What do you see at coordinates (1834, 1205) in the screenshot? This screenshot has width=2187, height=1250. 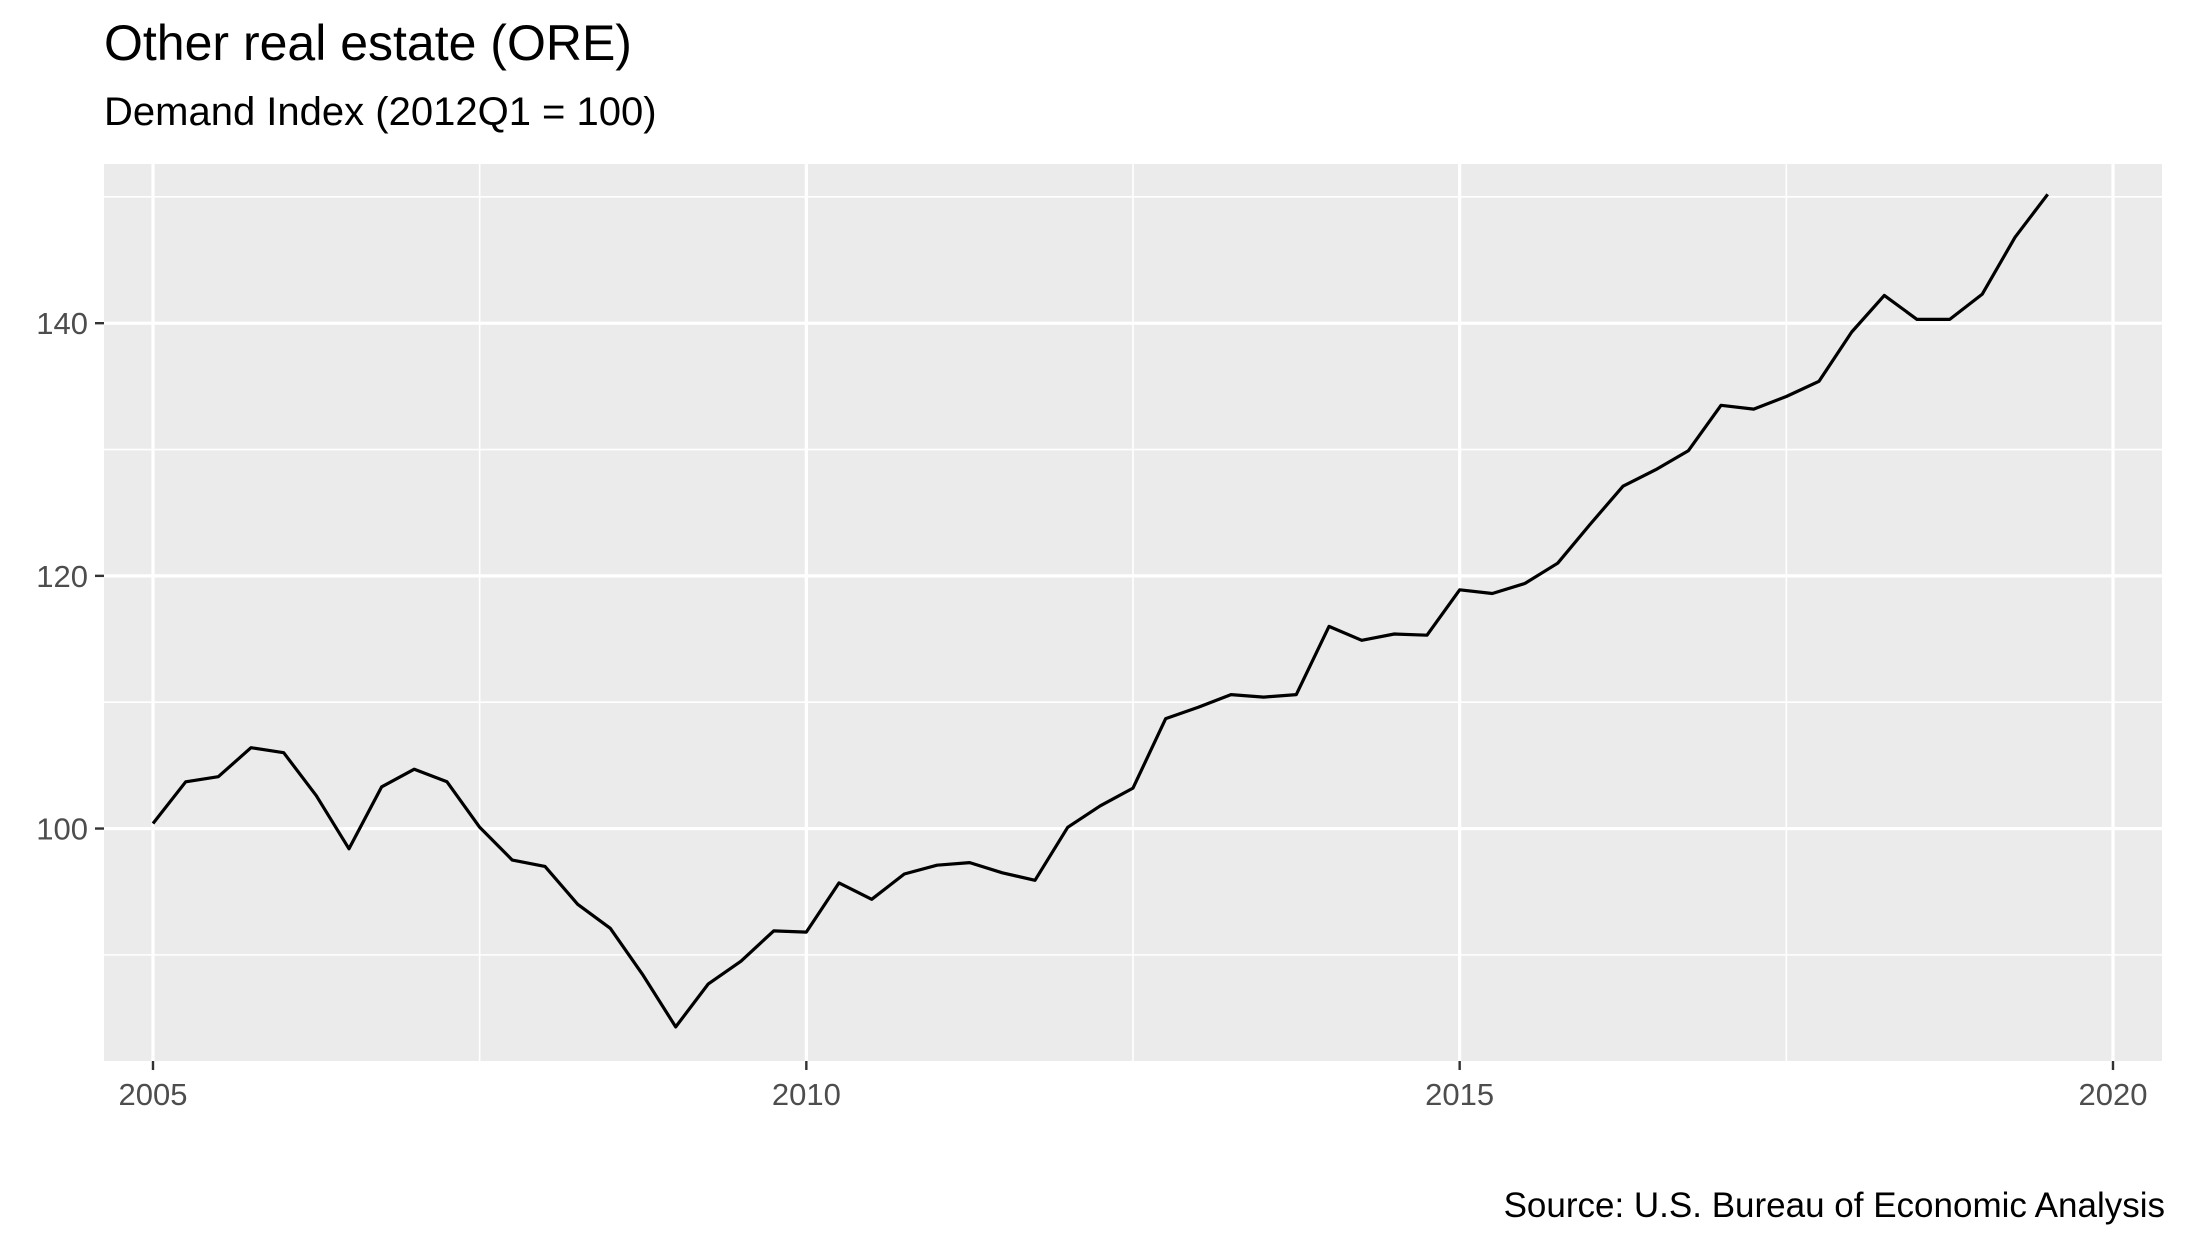 I see `source-caption: Source: U.S. Bureau of Economic Analysis` at bounding box center [1834, 1205].